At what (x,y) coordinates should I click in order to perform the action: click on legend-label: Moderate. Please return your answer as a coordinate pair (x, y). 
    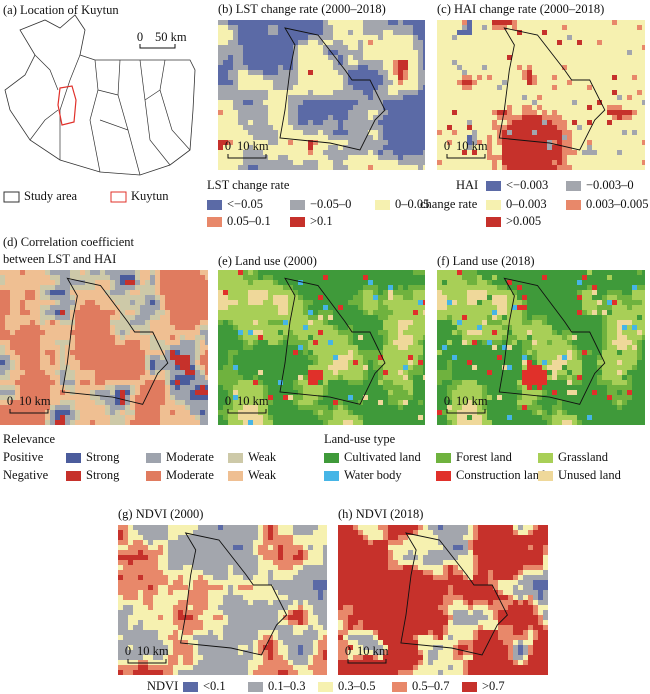
    Looking at the image, I should click on (190, 457).